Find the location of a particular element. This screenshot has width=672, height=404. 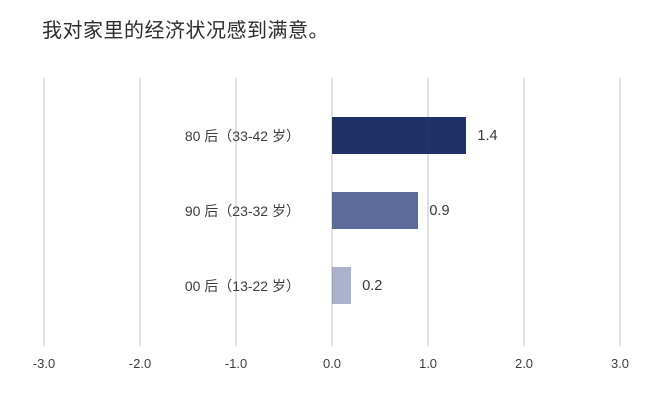

bar-value-label: 0.2 is located at coordinates (372, 285).